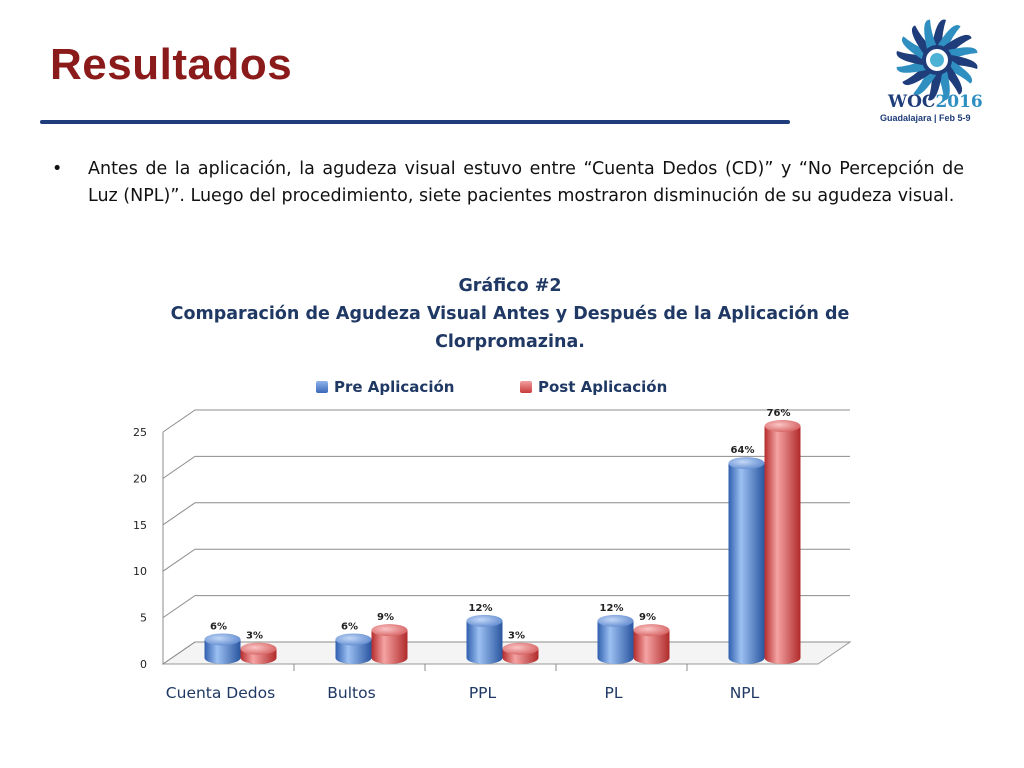 Image resolution: width=1024 pixels, height=768 pixels. Describe the element at coordinates (220, 693) in the screenshot. I see `category-label: Cuenta Dedos` at that location.